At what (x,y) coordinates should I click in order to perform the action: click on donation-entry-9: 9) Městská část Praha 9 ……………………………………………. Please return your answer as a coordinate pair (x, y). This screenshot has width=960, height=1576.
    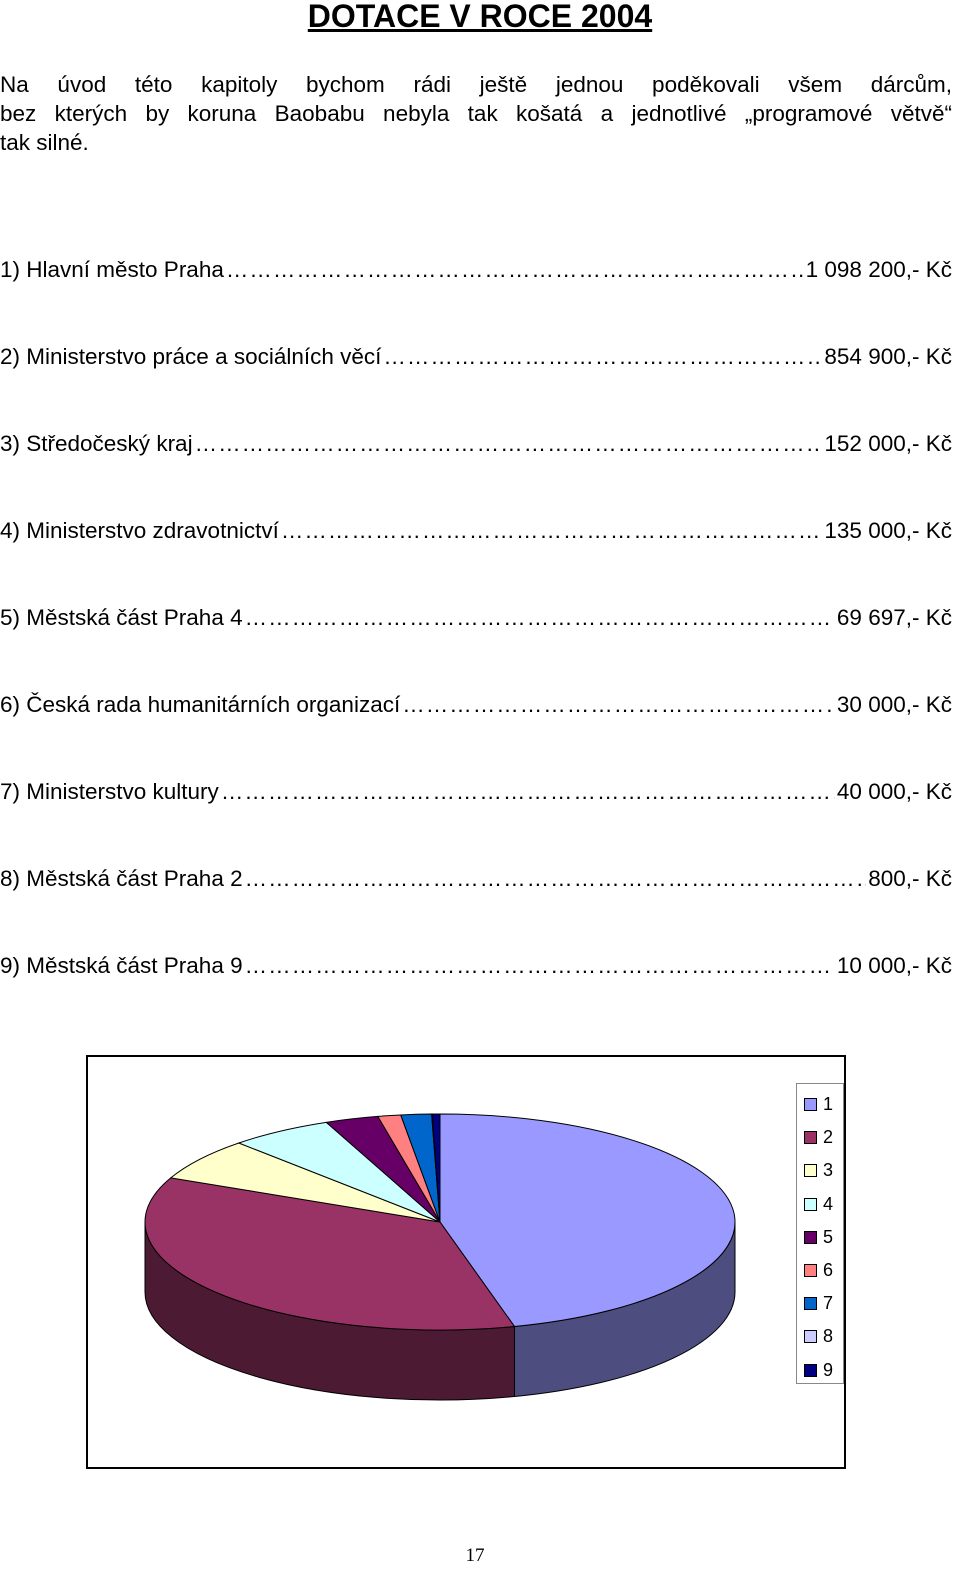
    Looking at the image, I should click on (476, 968).